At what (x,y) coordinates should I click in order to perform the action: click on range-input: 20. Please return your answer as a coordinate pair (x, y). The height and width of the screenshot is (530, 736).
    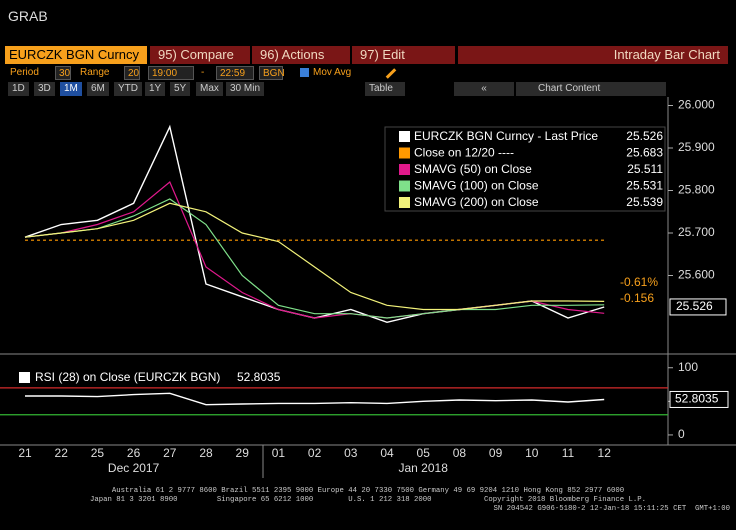
    Looking at the image, I should click on (132, 73).